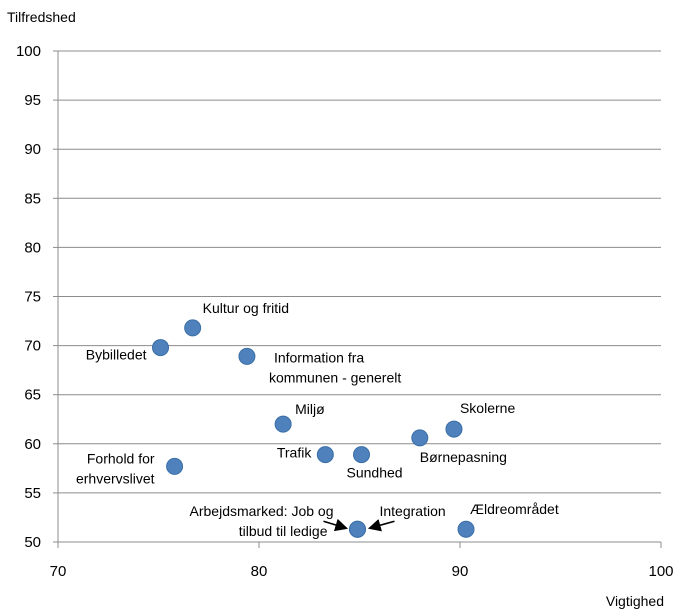 The height and width of the screenshot is (614, 677). What do you see at coordinates (262, 511) in the screenshot?
I see `point-label-line: Arbejdsmarked: Job og` at bounding box center [262, 511].